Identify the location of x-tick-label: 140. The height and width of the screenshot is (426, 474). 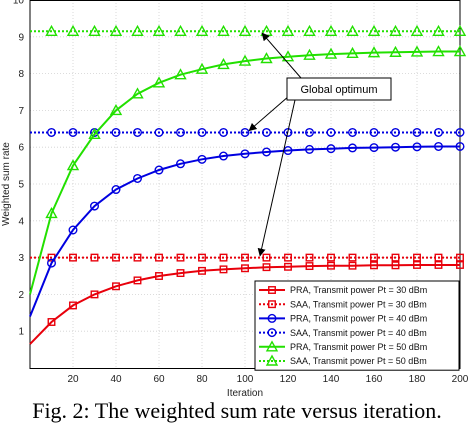
(331, 379).